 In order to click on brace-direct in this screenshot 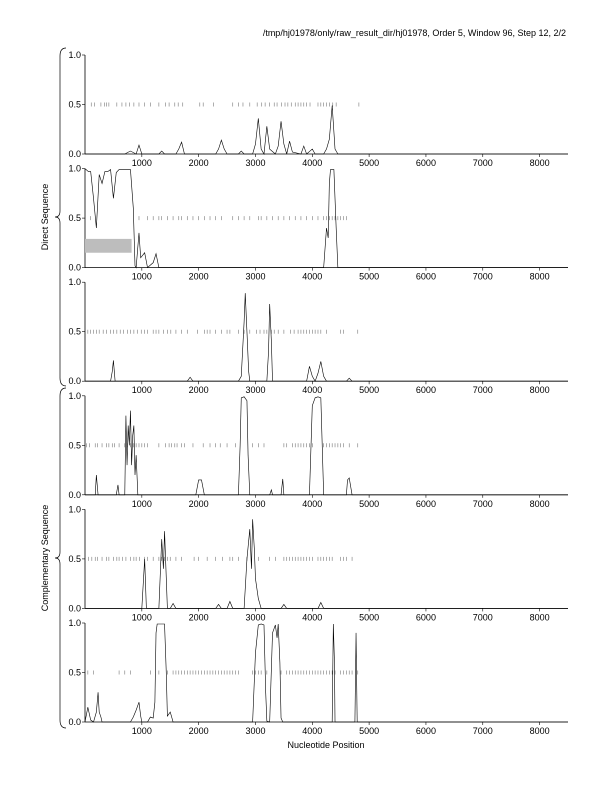, I will do `click(60, 217)`.